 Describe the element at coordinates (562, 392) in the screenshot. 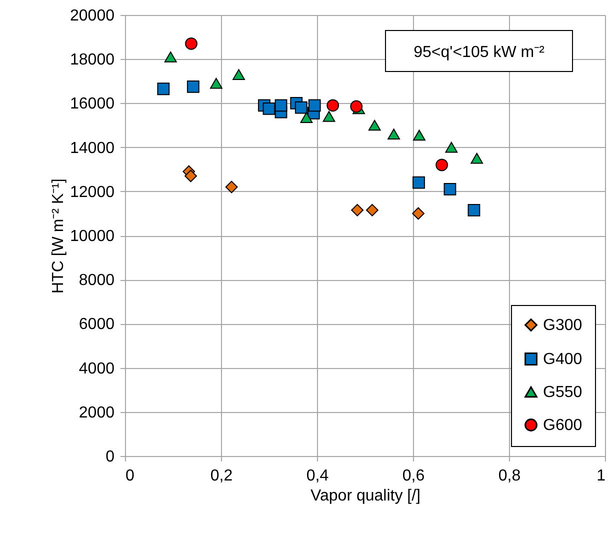

I see `legend-label: G550` at that location.